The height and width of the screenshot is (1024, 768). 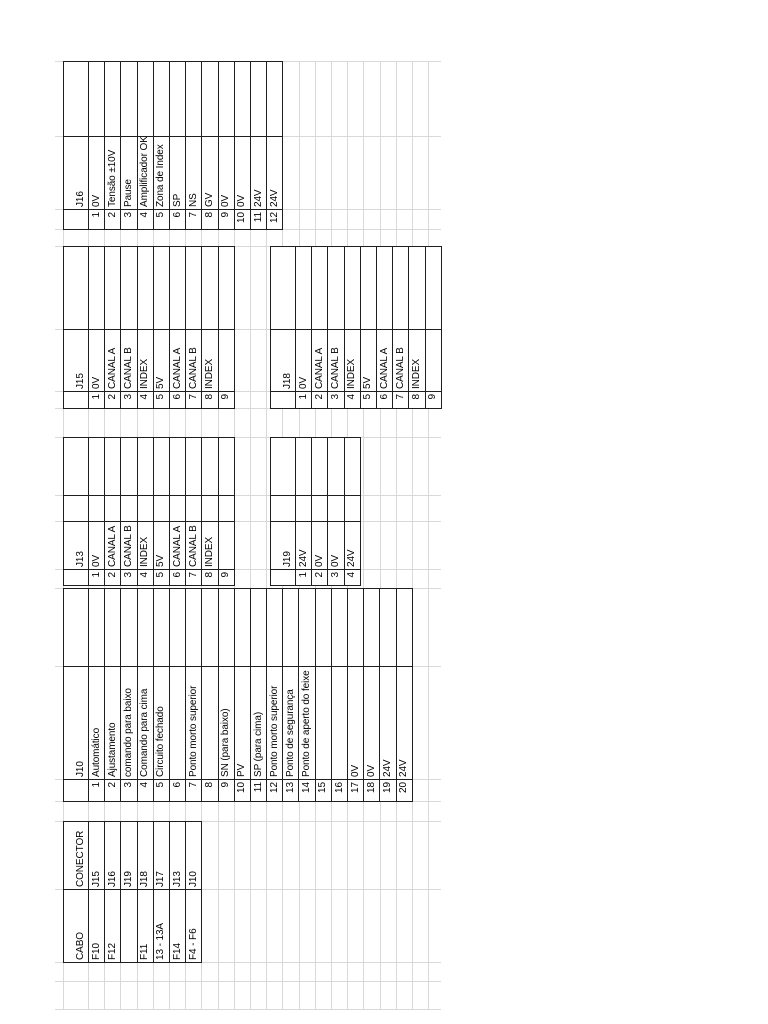 What do you see at coordinates (145, 925) in the screenshot?
I see `cell-label: F11` at bounding box center [145, 925].